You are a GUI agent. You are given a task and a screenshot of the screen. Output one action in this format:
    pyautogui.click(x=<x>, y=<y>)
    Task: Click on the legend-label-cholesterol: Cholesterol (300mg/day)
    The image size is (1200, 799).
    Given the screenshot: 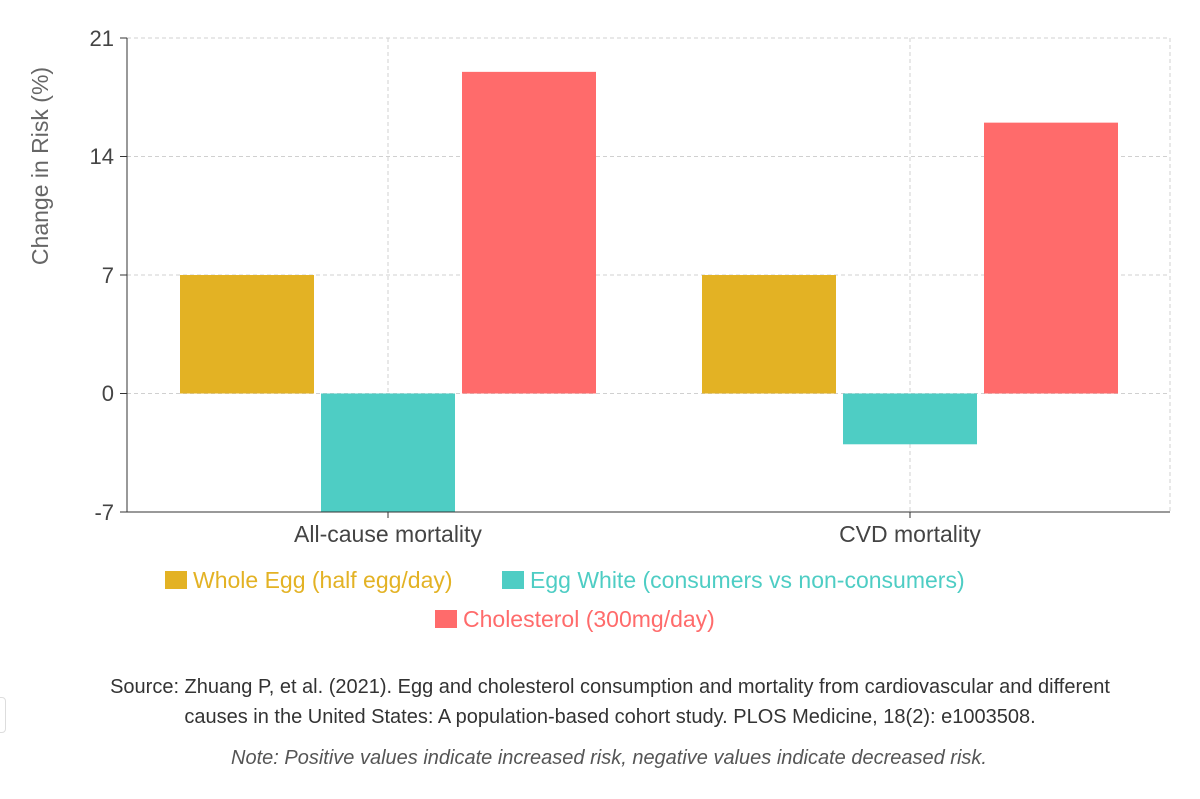 What is the action you would take?
    pyautogui.click(x=589, y=619)
    